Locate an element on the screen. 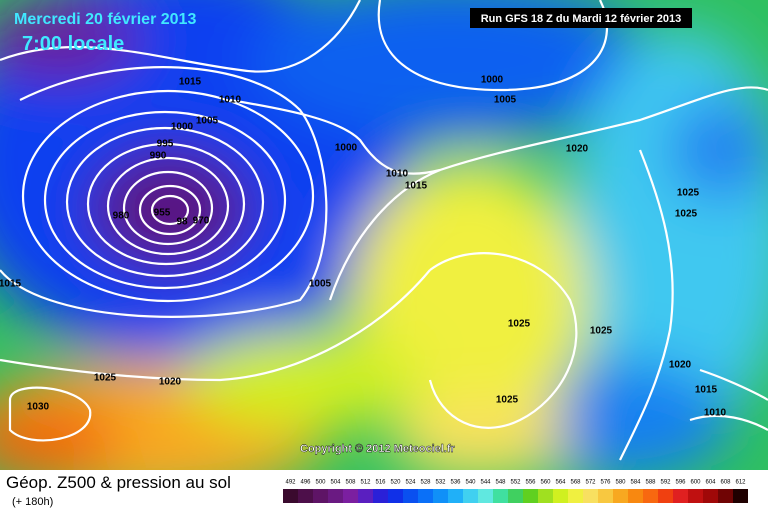 The height and width of the screenshot is (517, 768). isobar-label: 970 is located at coordinates (201, 221).